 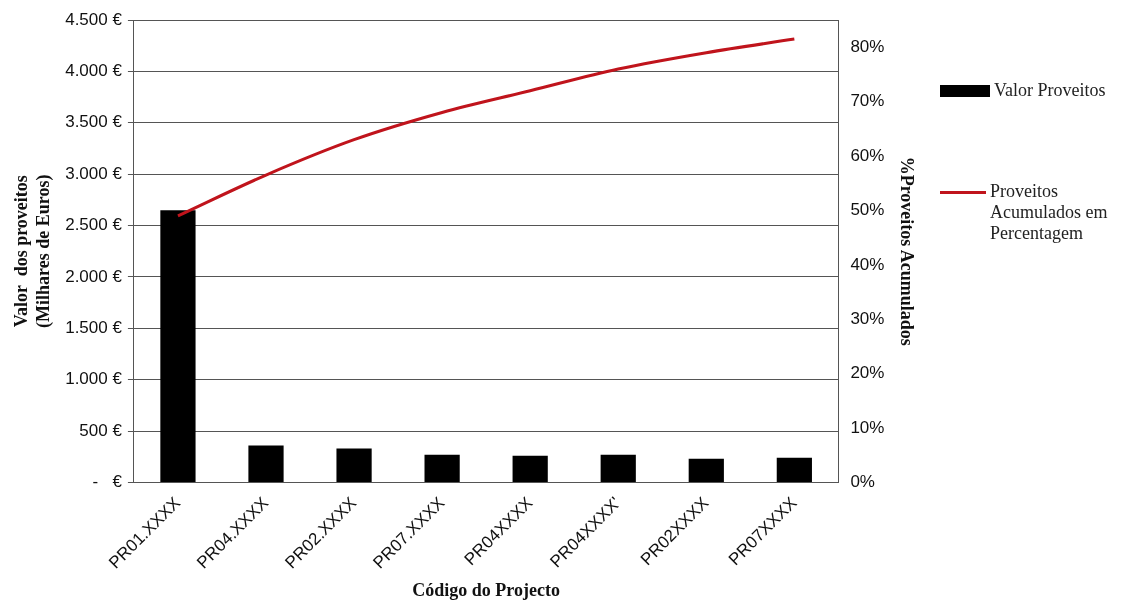 What do you see at coordinates (94, 71) in the screenshot?
I see `y-tick-label: 4.000 €` at bounding box center [94, 71].